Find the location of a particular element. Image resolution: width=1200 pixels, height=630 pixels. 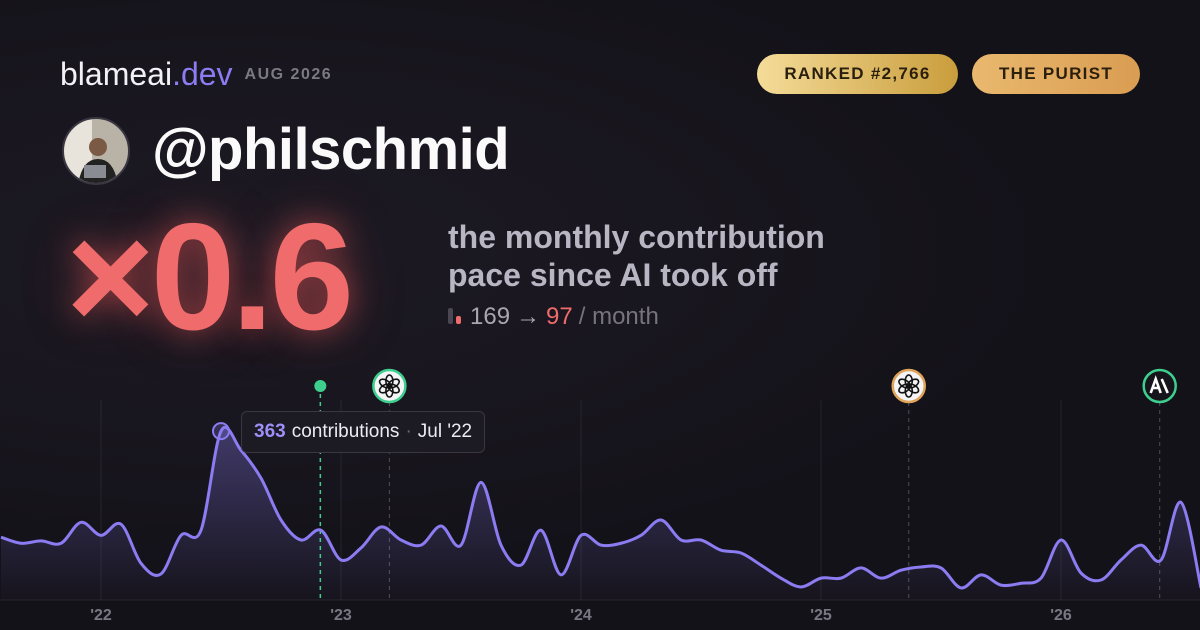

x-tick-label: '26 is located at coordinates (1061, 615).